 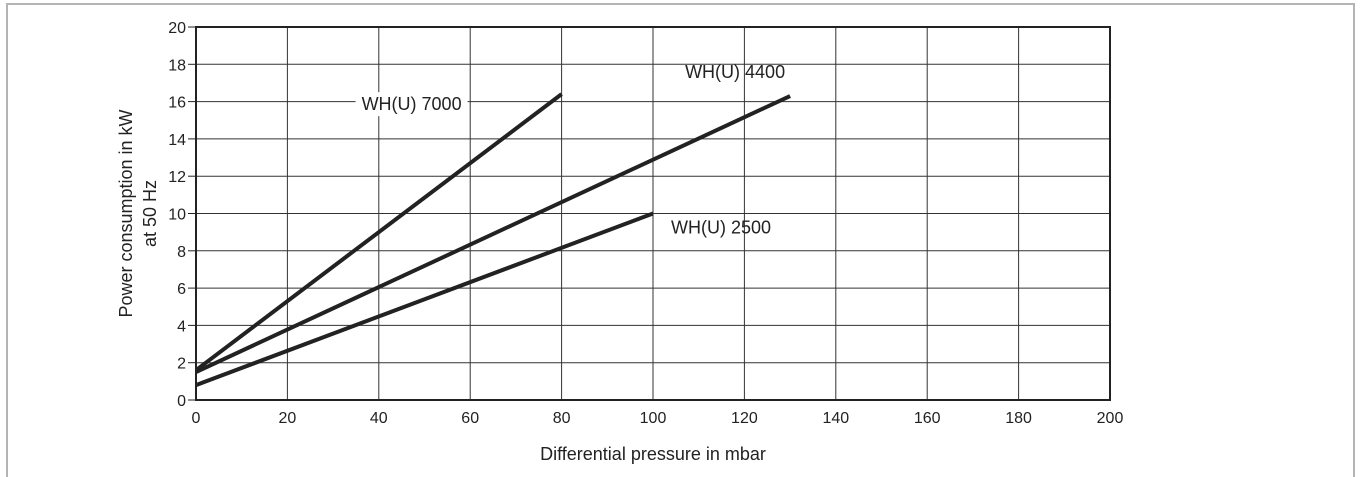 What do you see at coordinates (150, 213) in the screenshot?
I see `y-axis-title-line-2: at 50 Hz` at bounding box center [150, 213].